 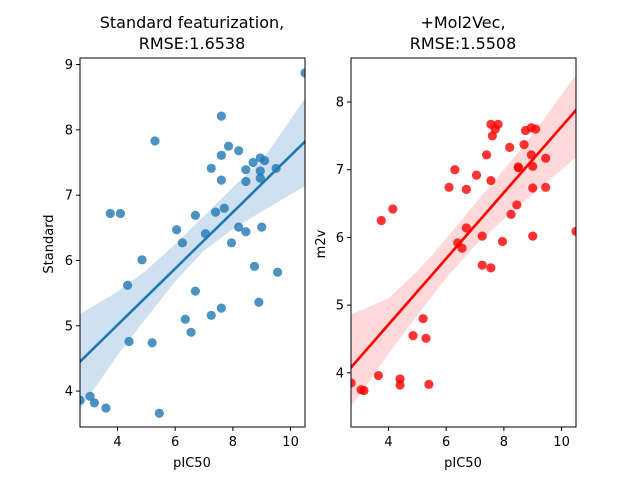 I want to click on standard-y-tick-label: 4, so click(x=69, y=392).